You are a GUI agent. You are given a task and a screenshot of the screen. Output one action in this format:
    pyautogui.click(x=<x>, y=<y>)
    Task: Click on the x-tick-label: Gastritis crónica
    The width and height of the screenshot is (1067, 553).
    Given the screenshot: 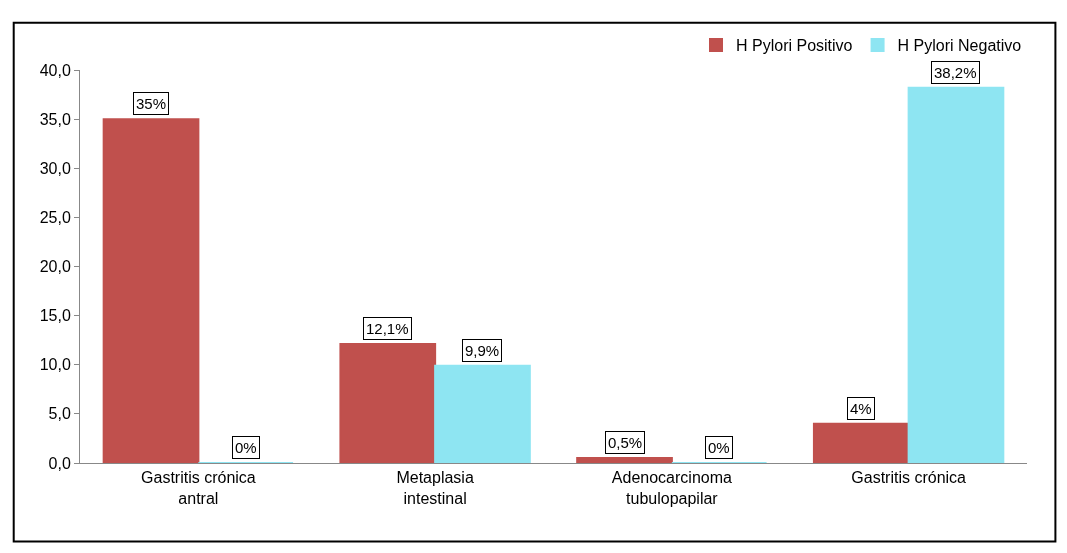 What is the action you would take?
    pyautogui.click(x=909, y=478)
    